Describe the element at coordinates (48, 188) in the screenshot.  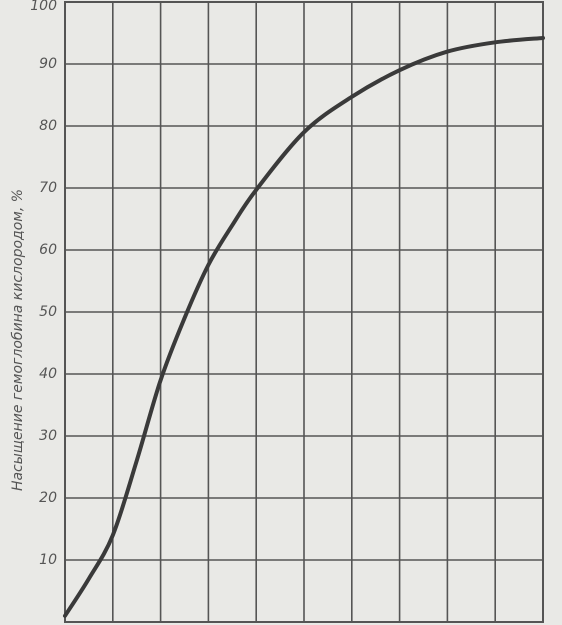
I see `y-tick-label: 70` at that location.